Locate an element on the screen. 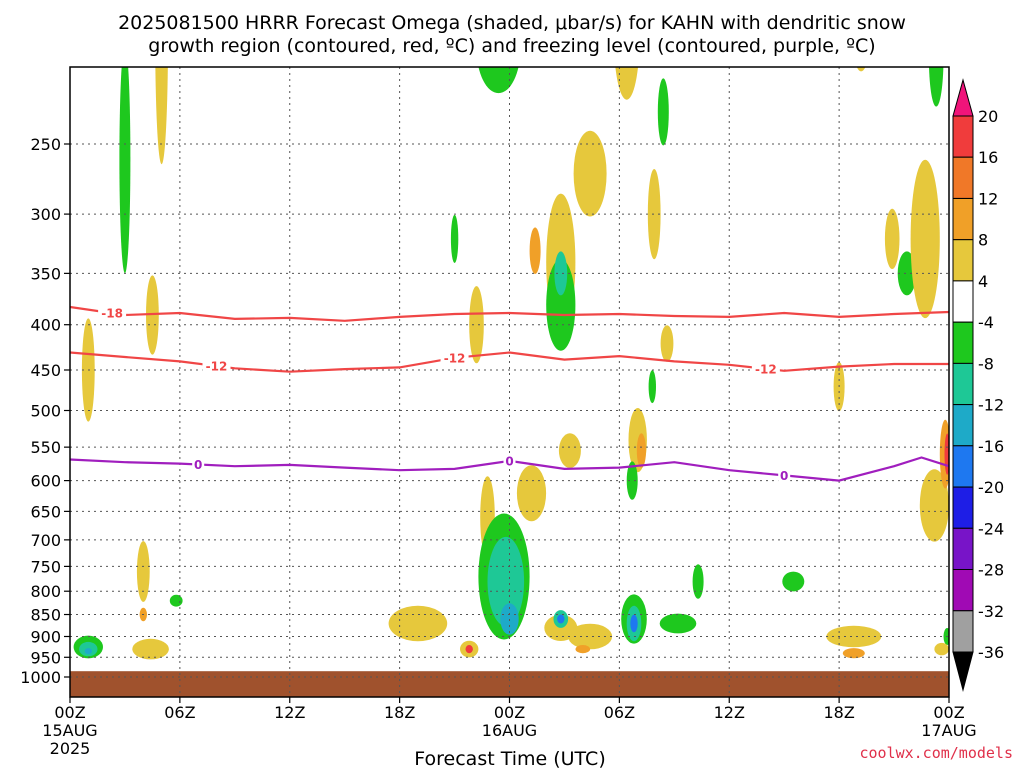 Image resolution: width=1024 pixels, height=768 pixels. x-tick-date-0: 15AUG is located at coordinates (69, 730).